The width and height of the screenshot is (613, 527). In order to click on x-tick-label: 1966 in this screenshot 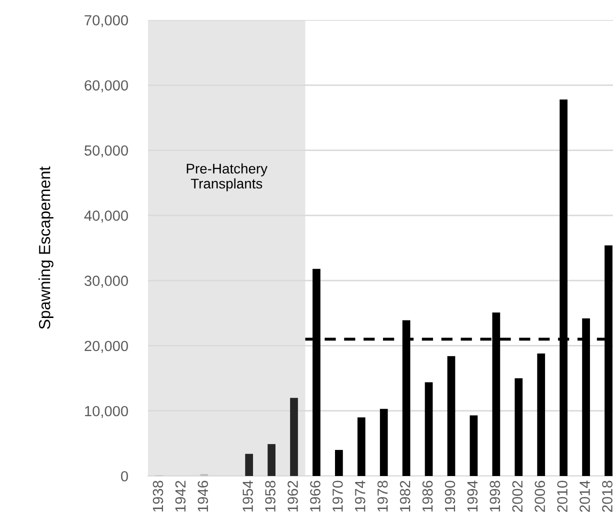, I will do `click(315, 496)`.